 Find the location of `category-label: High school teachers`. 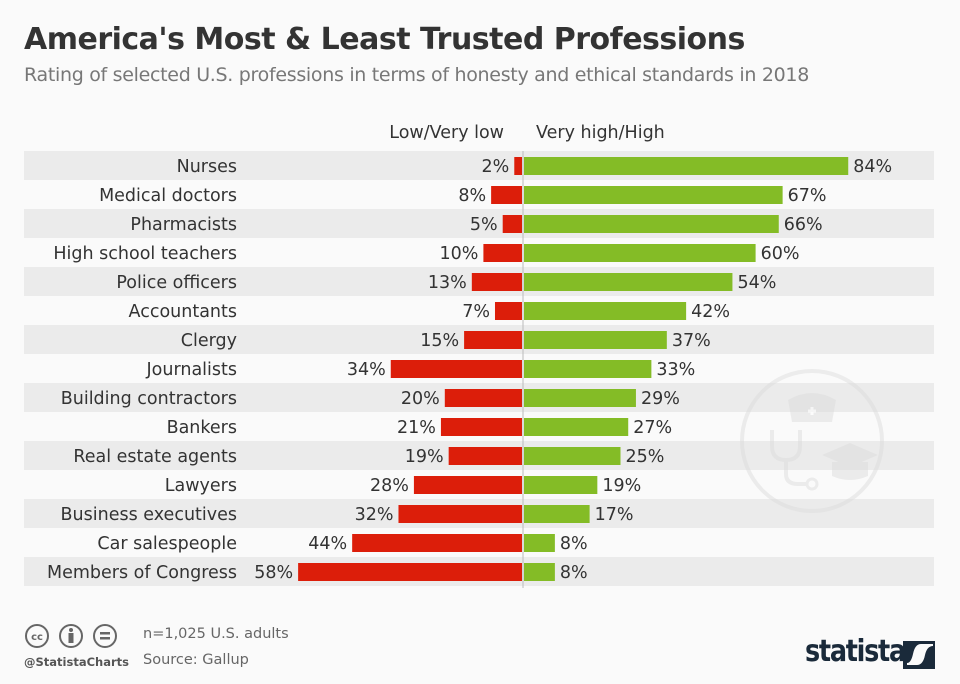

category-label: High school teachers is located at coordinates (145, 254).